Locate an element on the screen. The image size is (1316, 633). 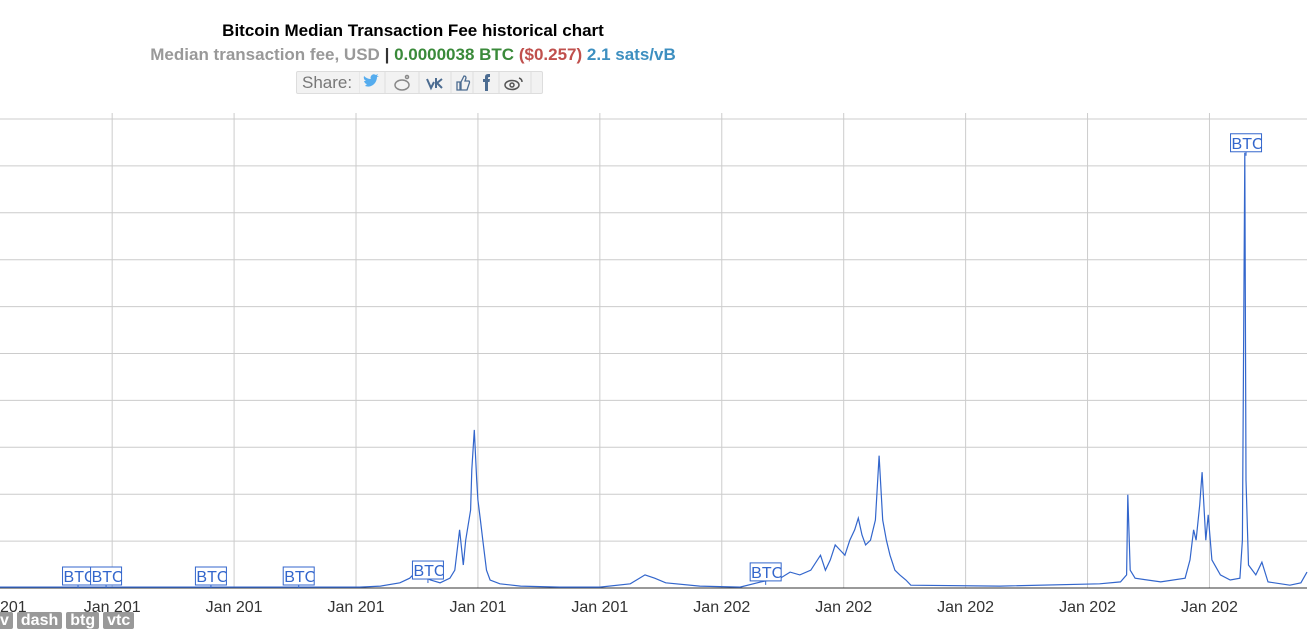
subtitle-sats: 2.1 sats/vB is located at coordinates (631, 54).